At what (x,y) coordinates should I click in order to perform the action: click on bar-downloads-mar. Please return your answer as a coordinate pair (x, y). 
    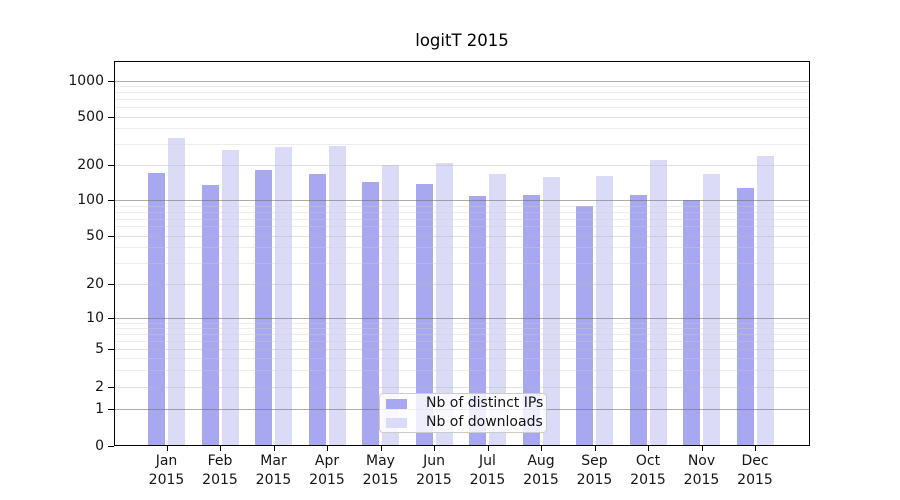
    Looking at the image, I should click on (283, 296).